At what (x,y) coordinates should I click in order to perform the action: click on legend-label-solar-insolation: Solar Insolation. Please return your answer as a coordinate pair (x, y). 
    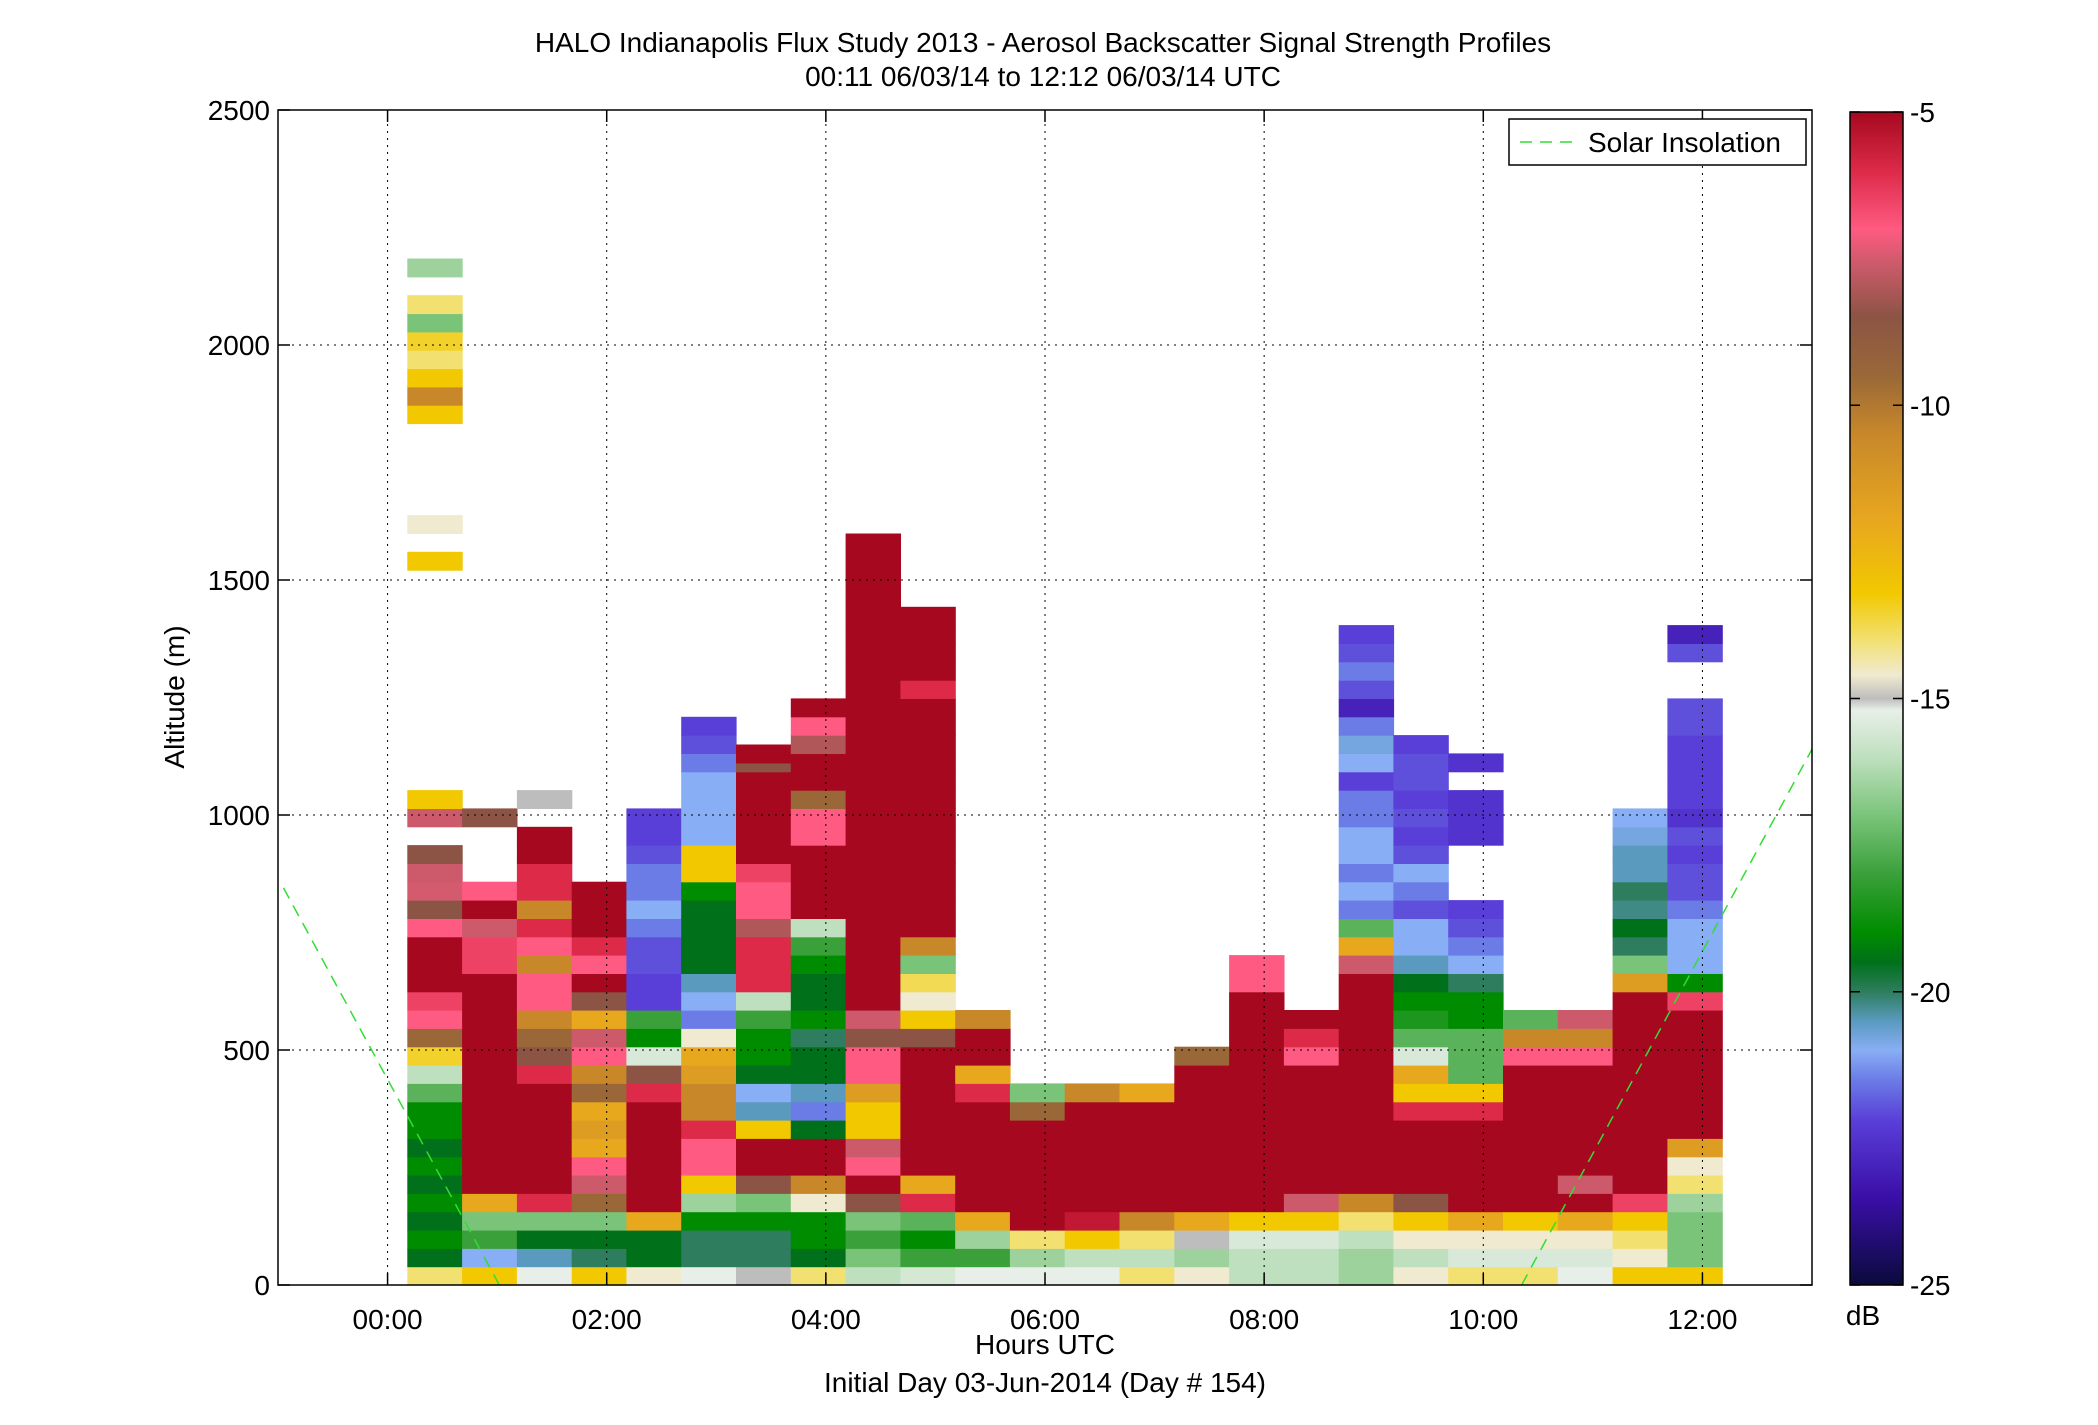
    Looking at the image, I should click on (1684, 142).